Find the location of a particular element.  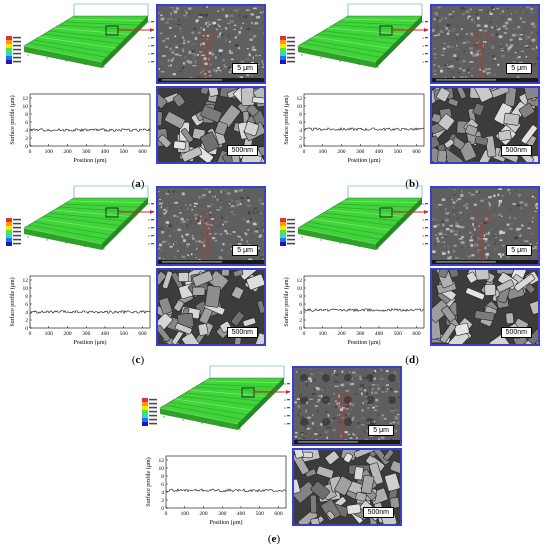

panel-label-letter: c is located at coordinates (138, 360).